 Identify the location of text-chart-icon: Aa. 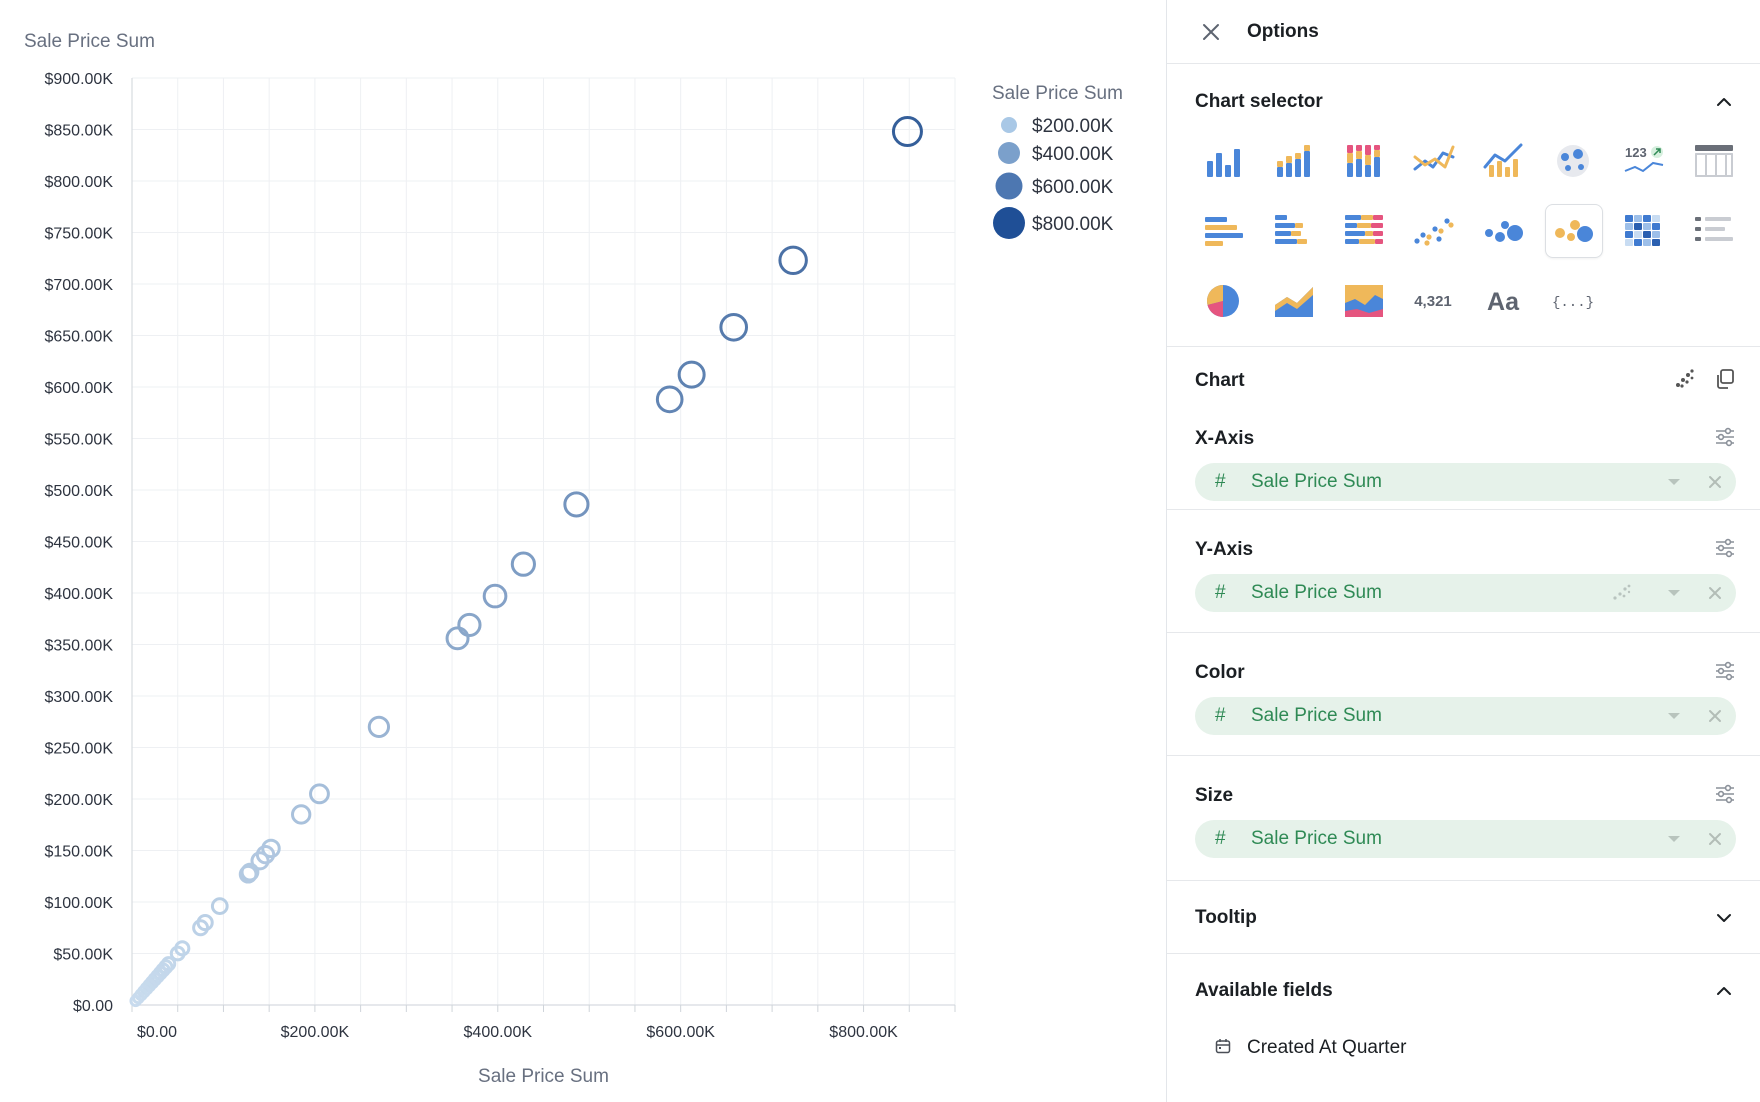
(1504, 301).